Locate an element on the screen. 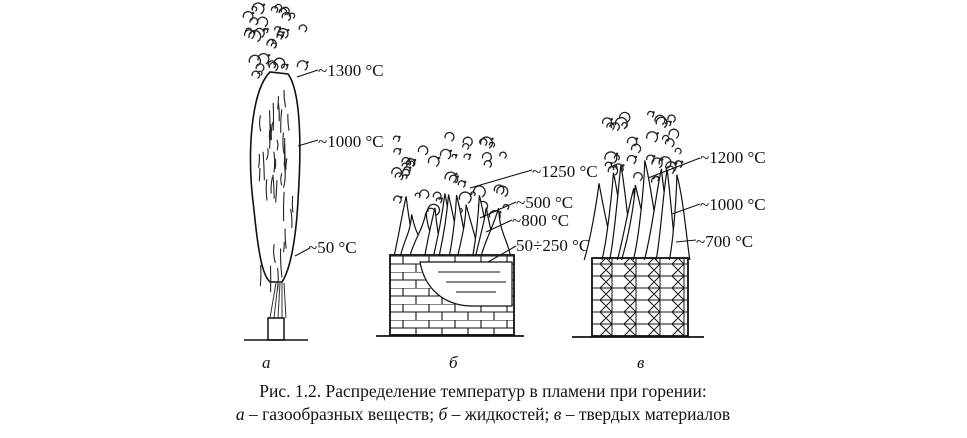  flame-tongues-b is located at coordinates (452, 225).